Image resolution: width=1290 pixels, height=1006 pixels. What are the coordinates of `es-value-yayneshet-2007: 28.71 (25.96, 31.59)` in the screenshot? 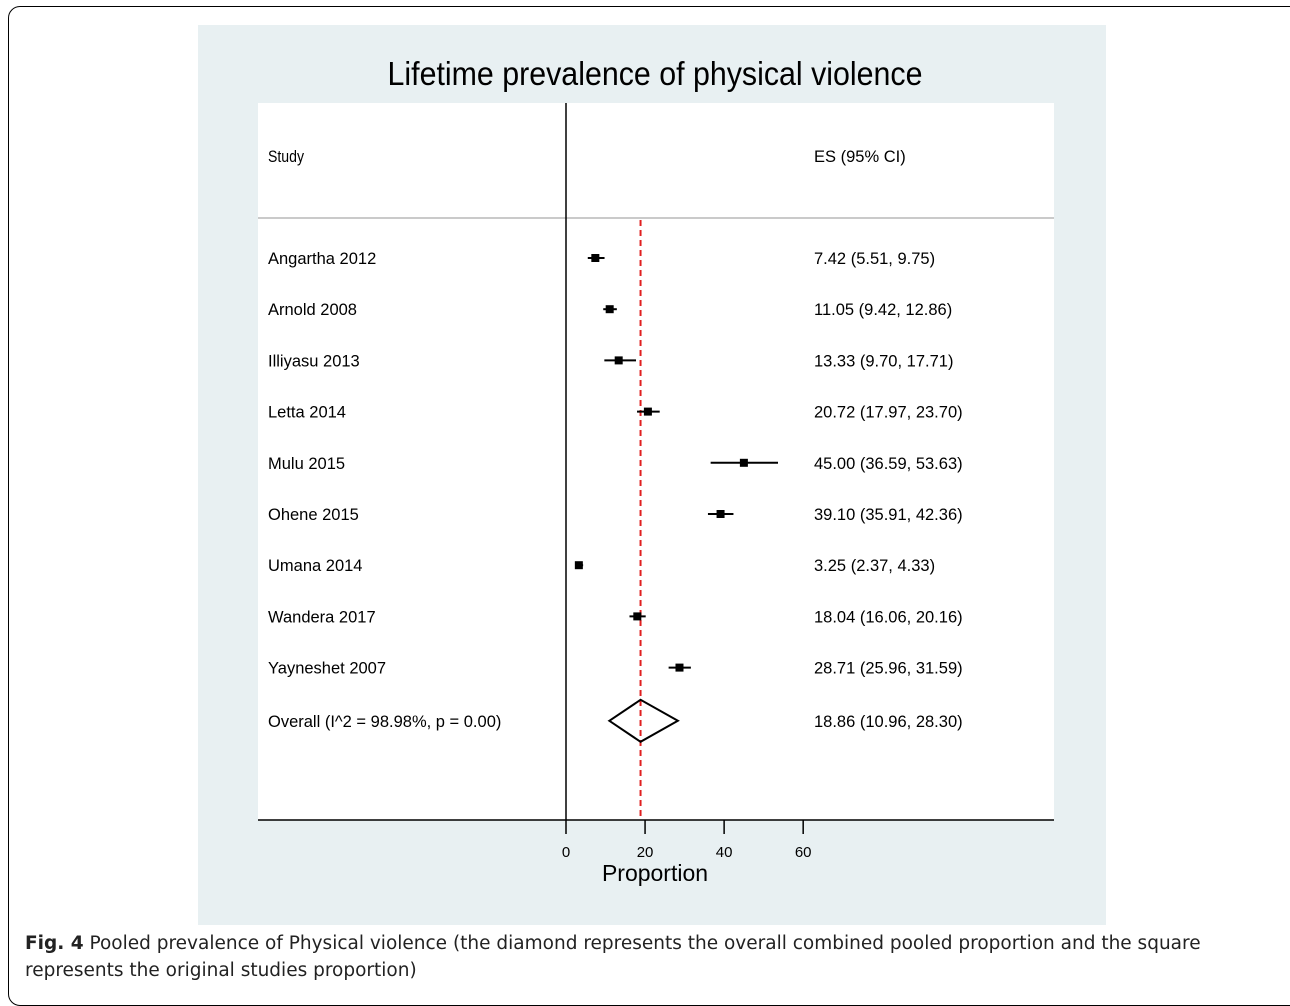 It's located at (888, 669).